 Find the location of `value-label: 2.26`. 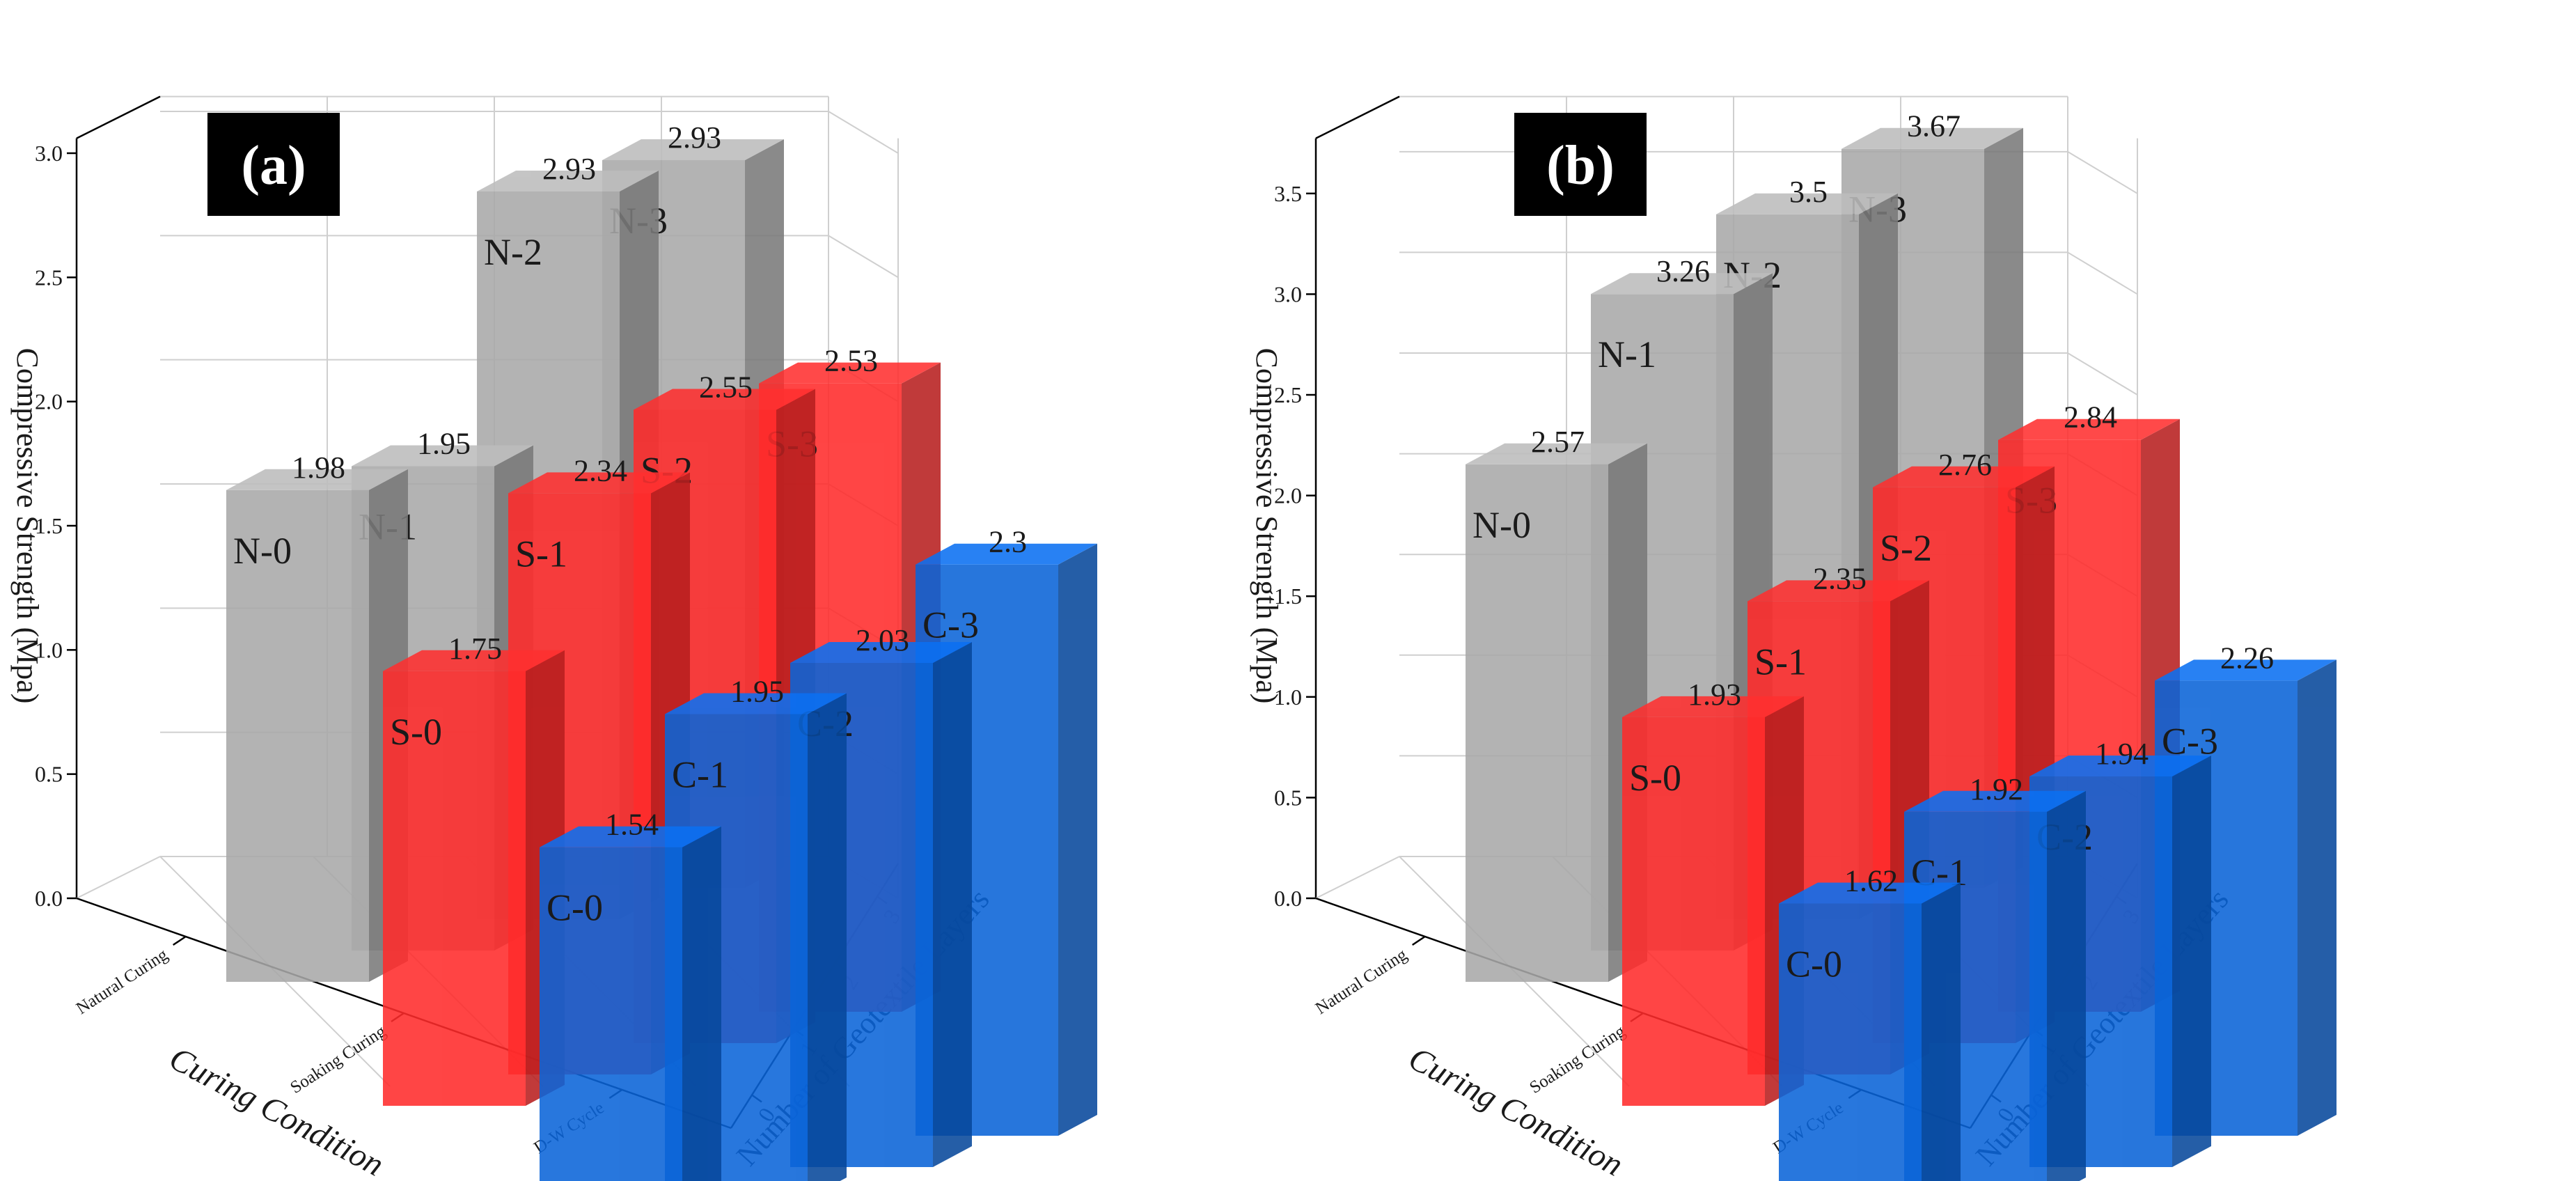

value-label: 2.26 is located at coordinates (2247, 658).